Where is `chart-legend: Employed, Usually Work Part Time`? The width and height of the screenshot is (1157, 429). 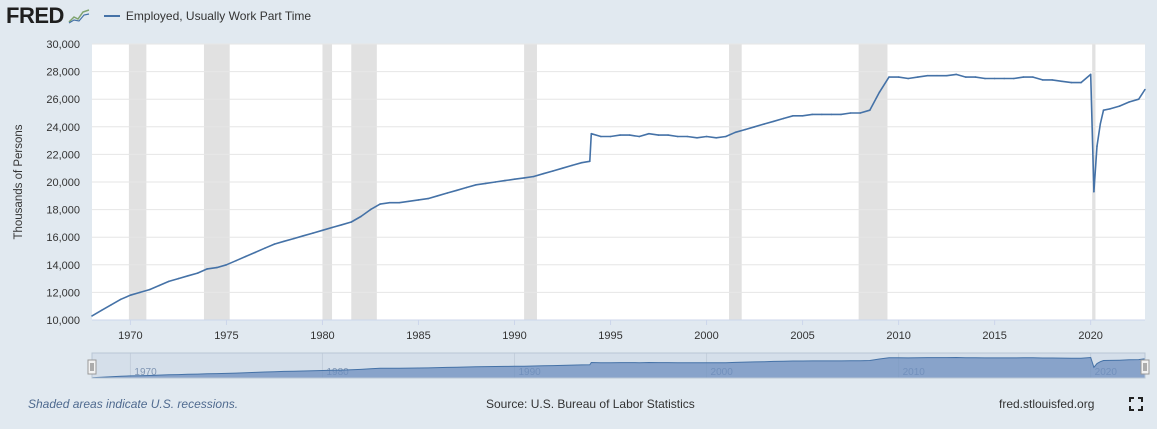 chart-legend: Employed, Usually Work Part Time is located at coordinates (207, 16).